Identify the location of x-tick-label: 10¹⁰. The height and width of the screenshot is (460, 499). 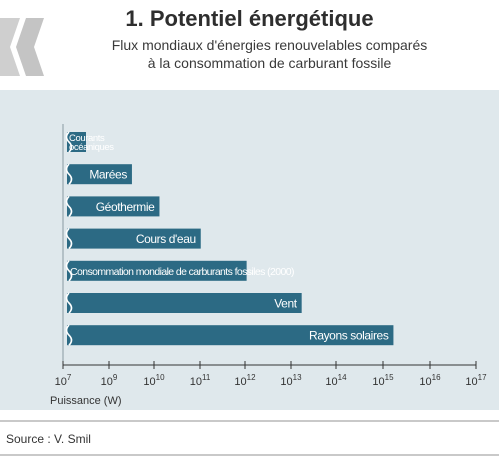
(154, 380).